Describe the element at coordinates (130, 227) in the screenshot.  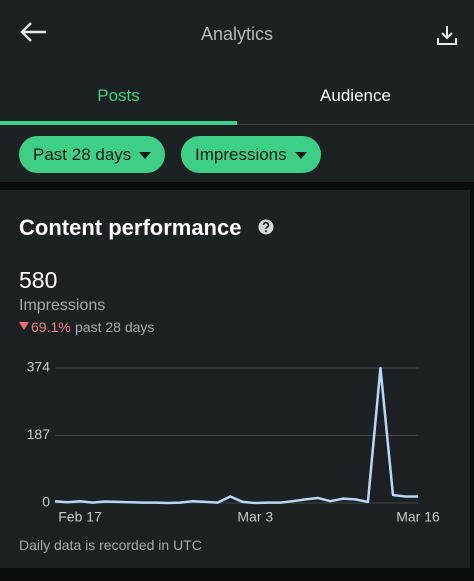
I see `card-title: Content performance` at that location.